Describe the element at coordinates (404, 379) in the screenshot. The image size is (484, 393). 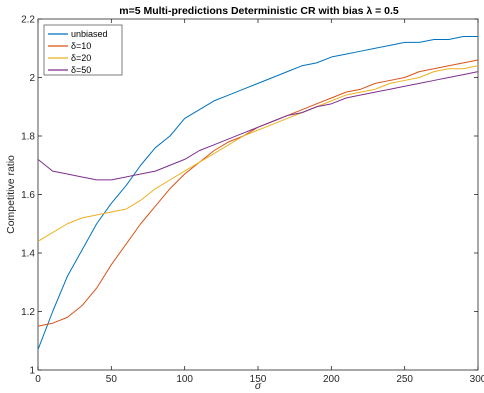
I see `x-tick-label: 250` at that location.